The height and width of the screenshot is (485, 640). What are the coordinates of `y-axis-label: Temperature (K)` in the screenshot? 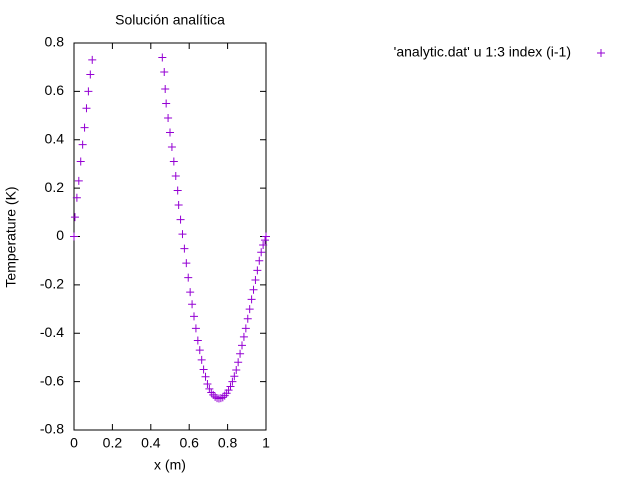 It's located at (11, 236).